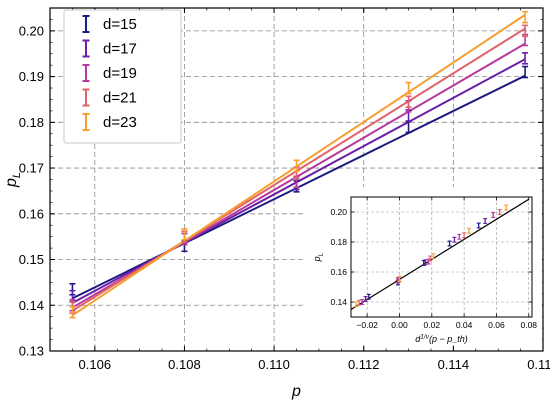  I want to click on y-tick-label: 0.20, so click(31, 30).